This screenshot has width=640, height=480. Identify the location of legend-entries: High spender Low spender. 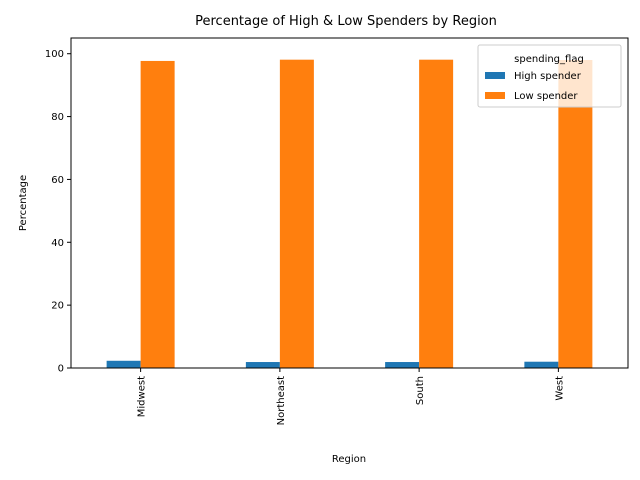
(533, 86).